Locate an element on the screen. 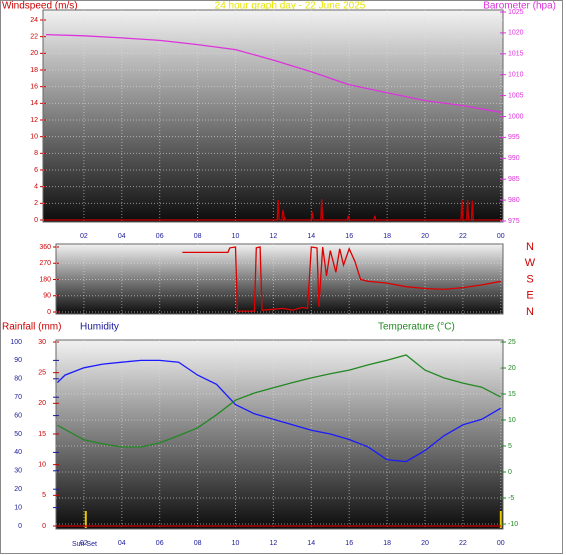 This screenshot has height=555, width=566. y-tick-label: 12 is located at coordinates (34, 120).